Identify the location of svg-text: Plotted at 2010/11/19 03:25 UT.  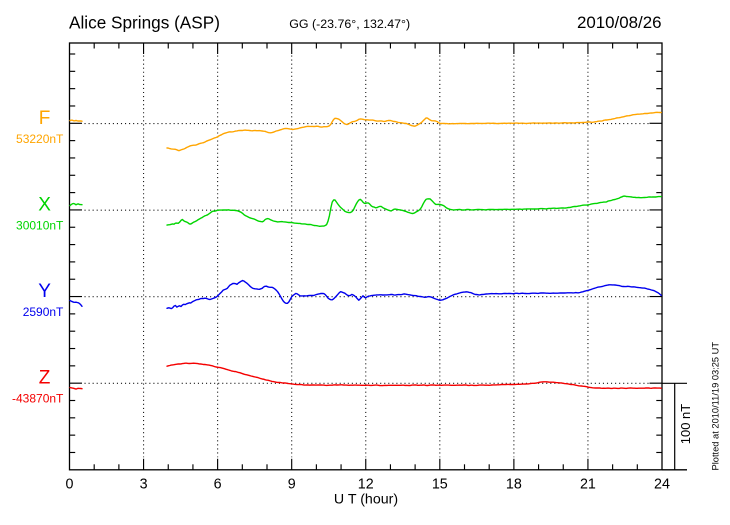
(716, 406).